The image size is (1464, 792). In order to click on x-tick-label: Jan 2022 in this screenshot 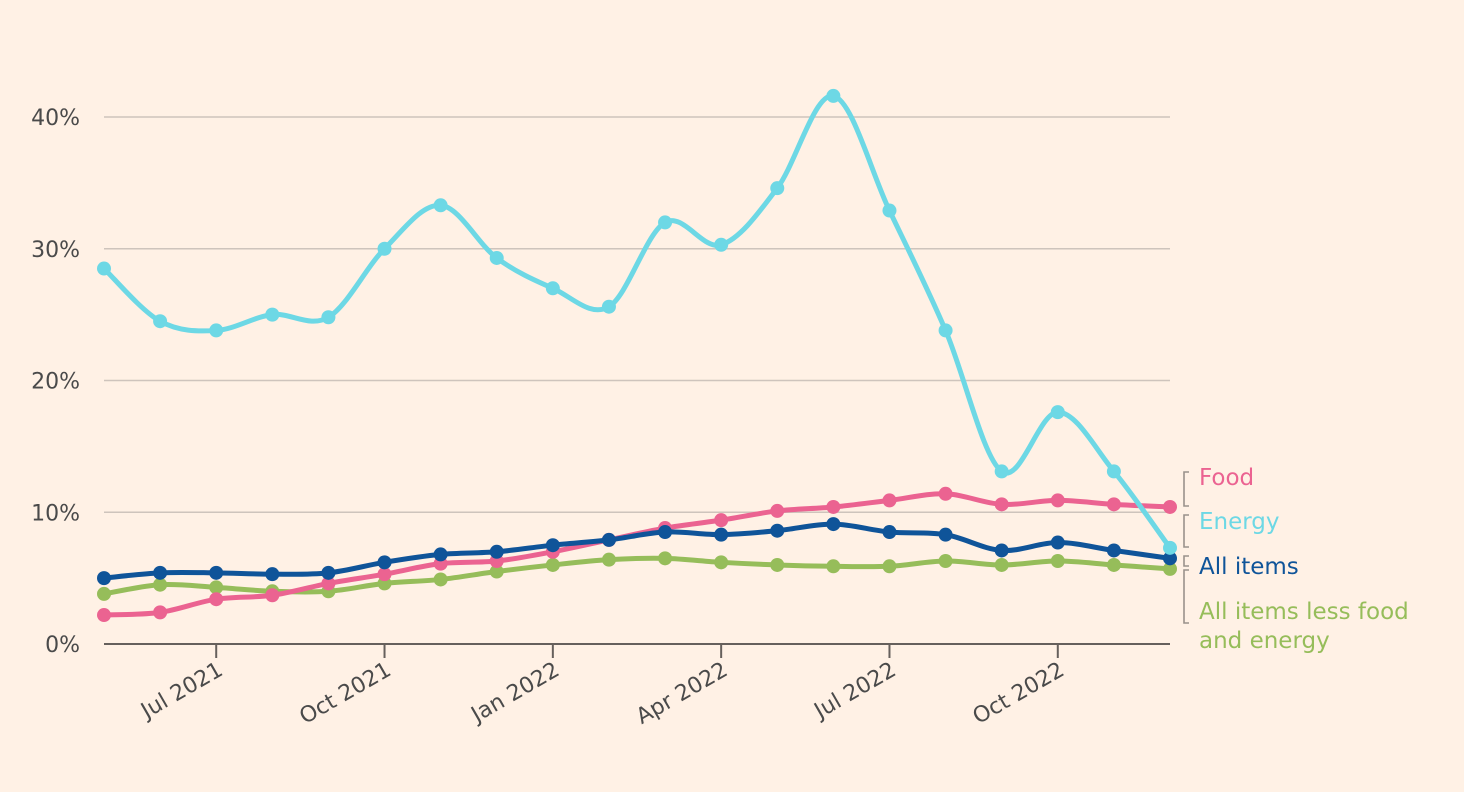, I will do `click(515, 693)`.